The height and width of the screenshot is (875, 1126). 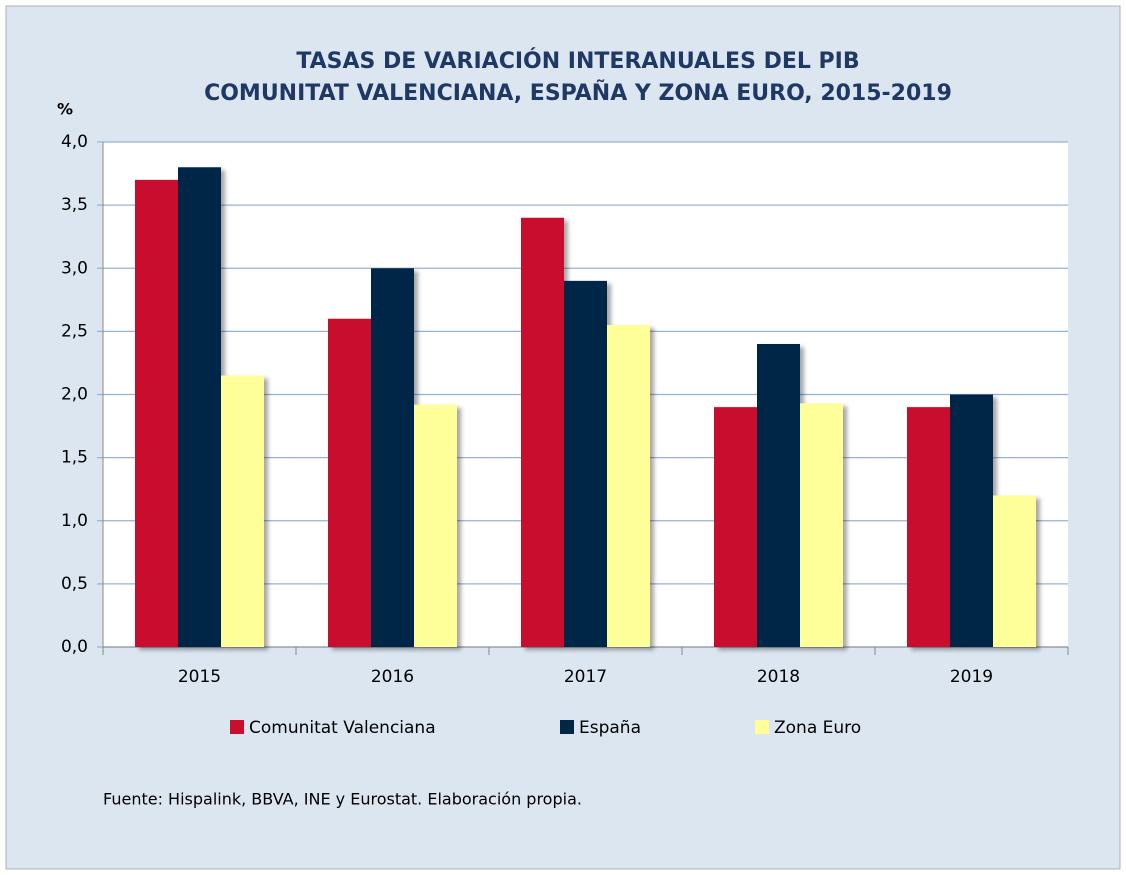 What do you see at coordinates (74, 331) in the screenshot?
I see `y-tick-label: 2,5` at bounding box center [74, 331].